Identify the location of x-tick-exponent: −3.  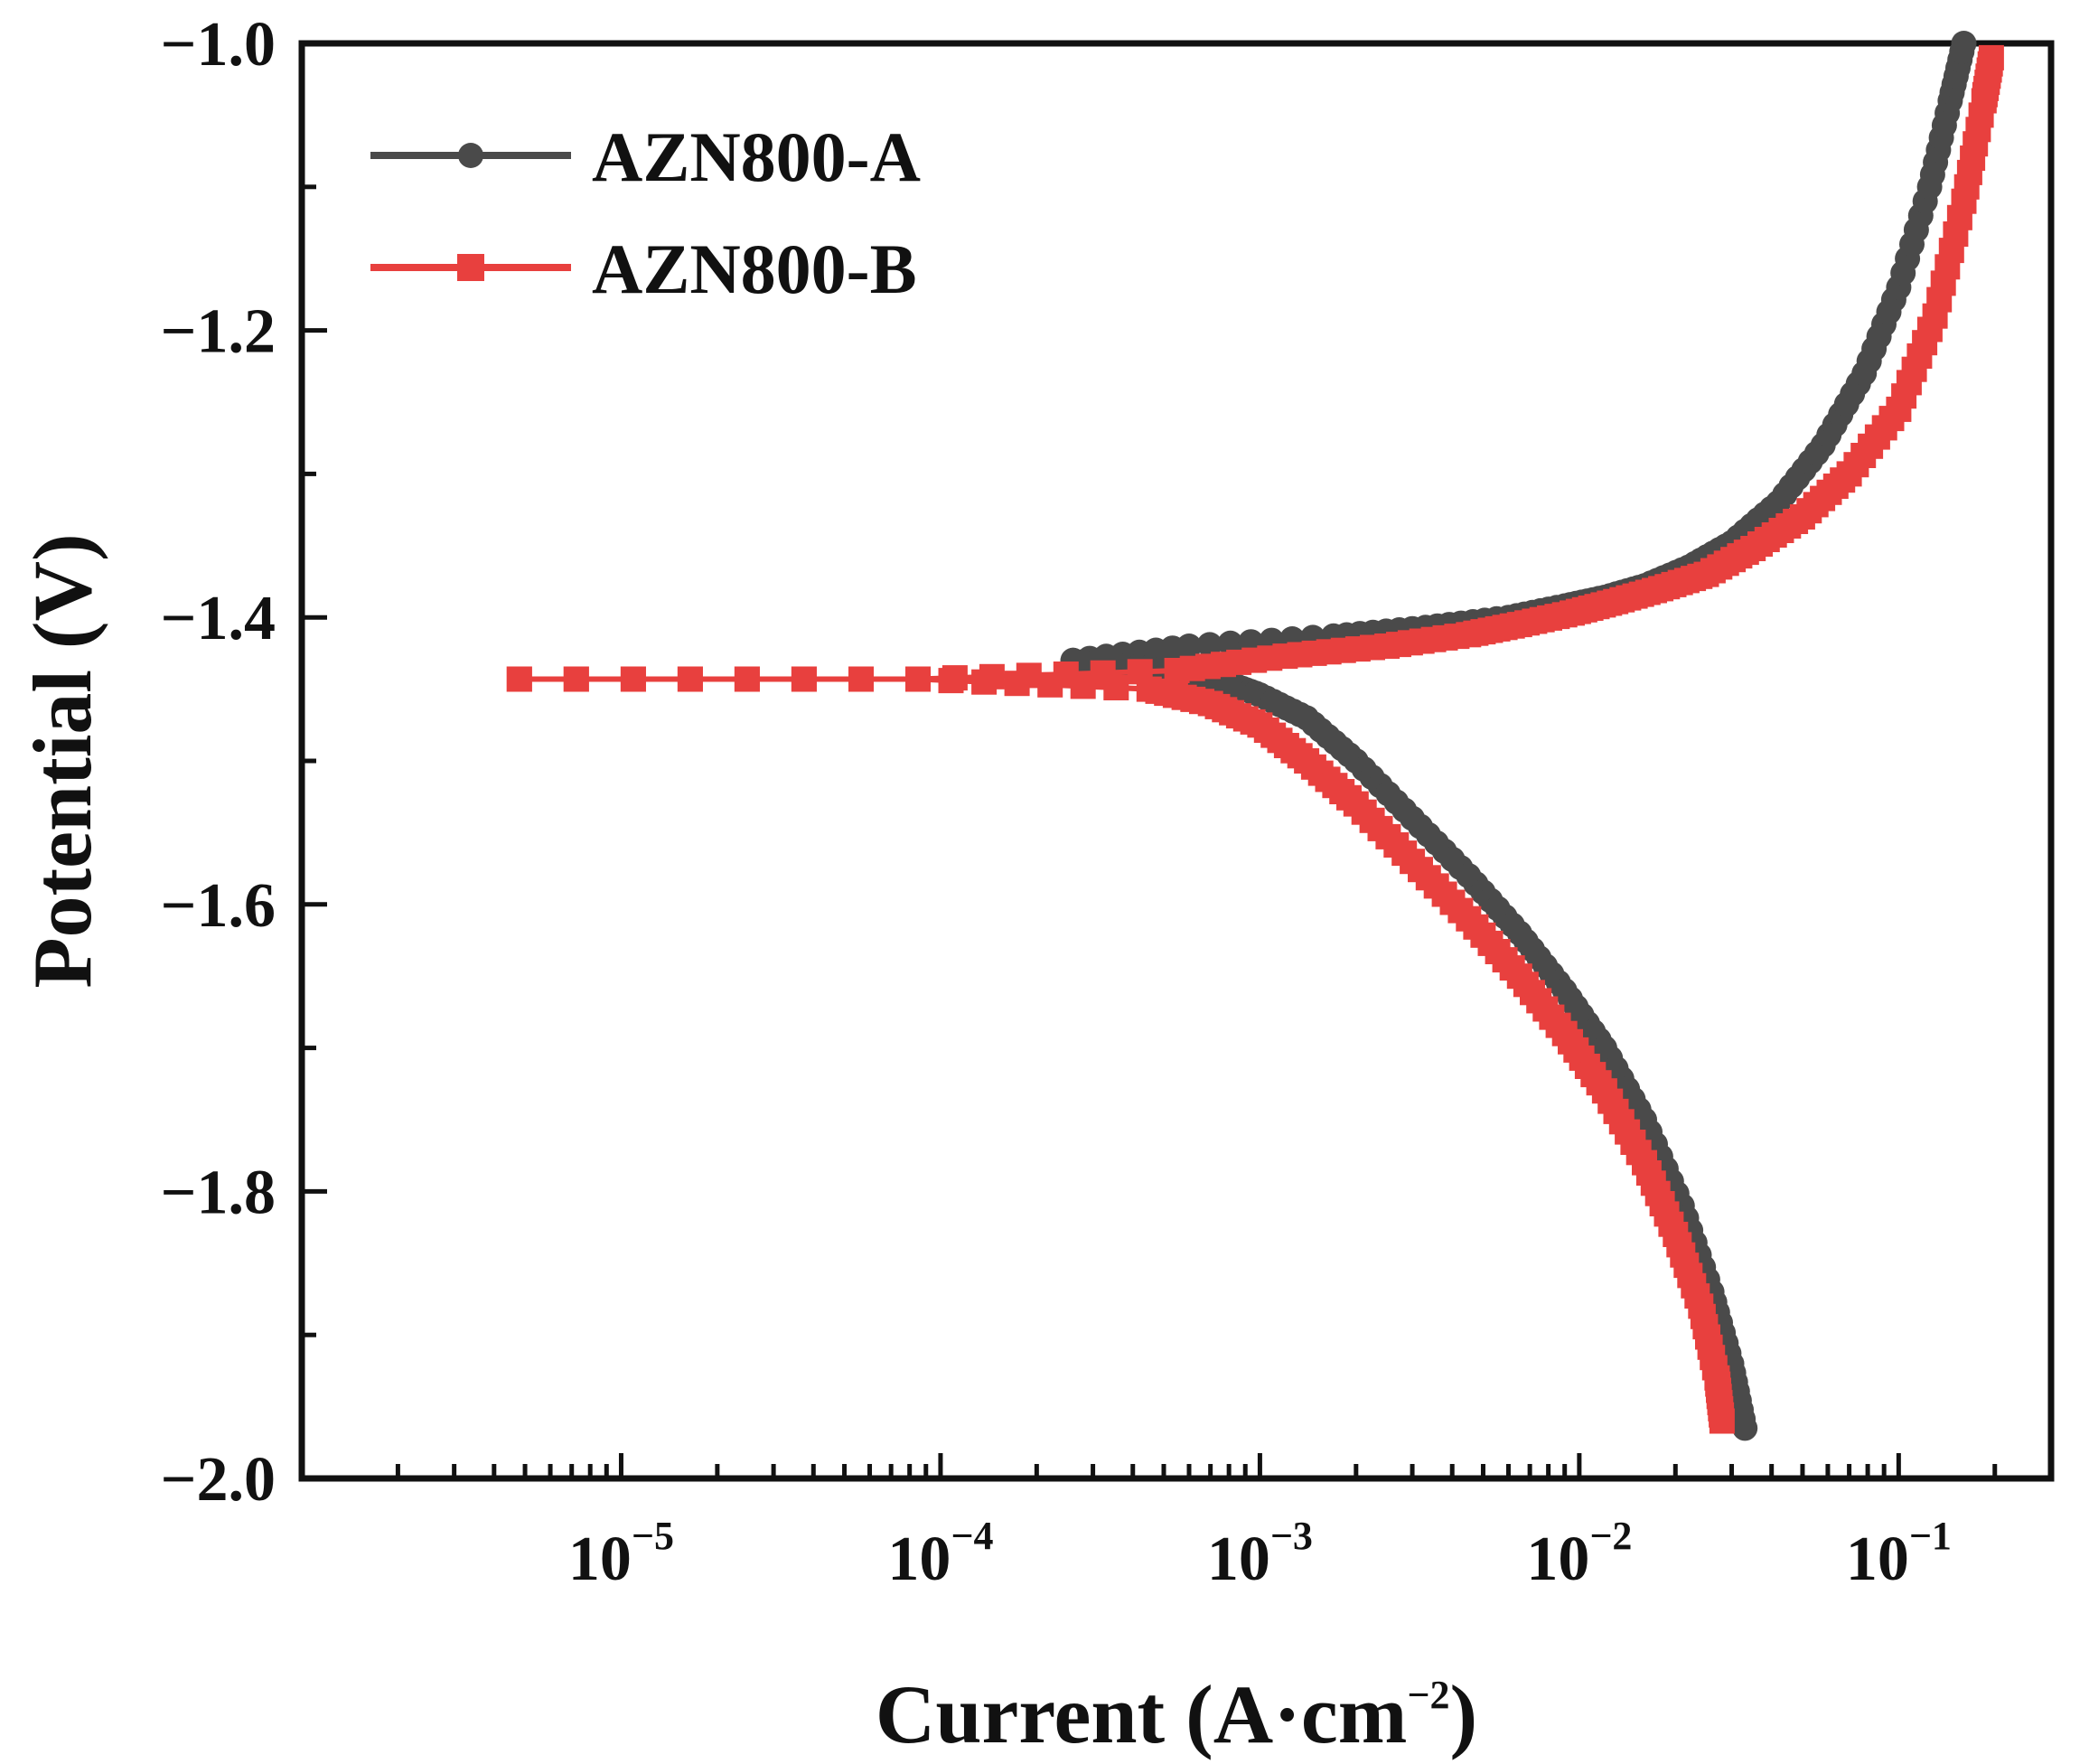
(1292, 1536).